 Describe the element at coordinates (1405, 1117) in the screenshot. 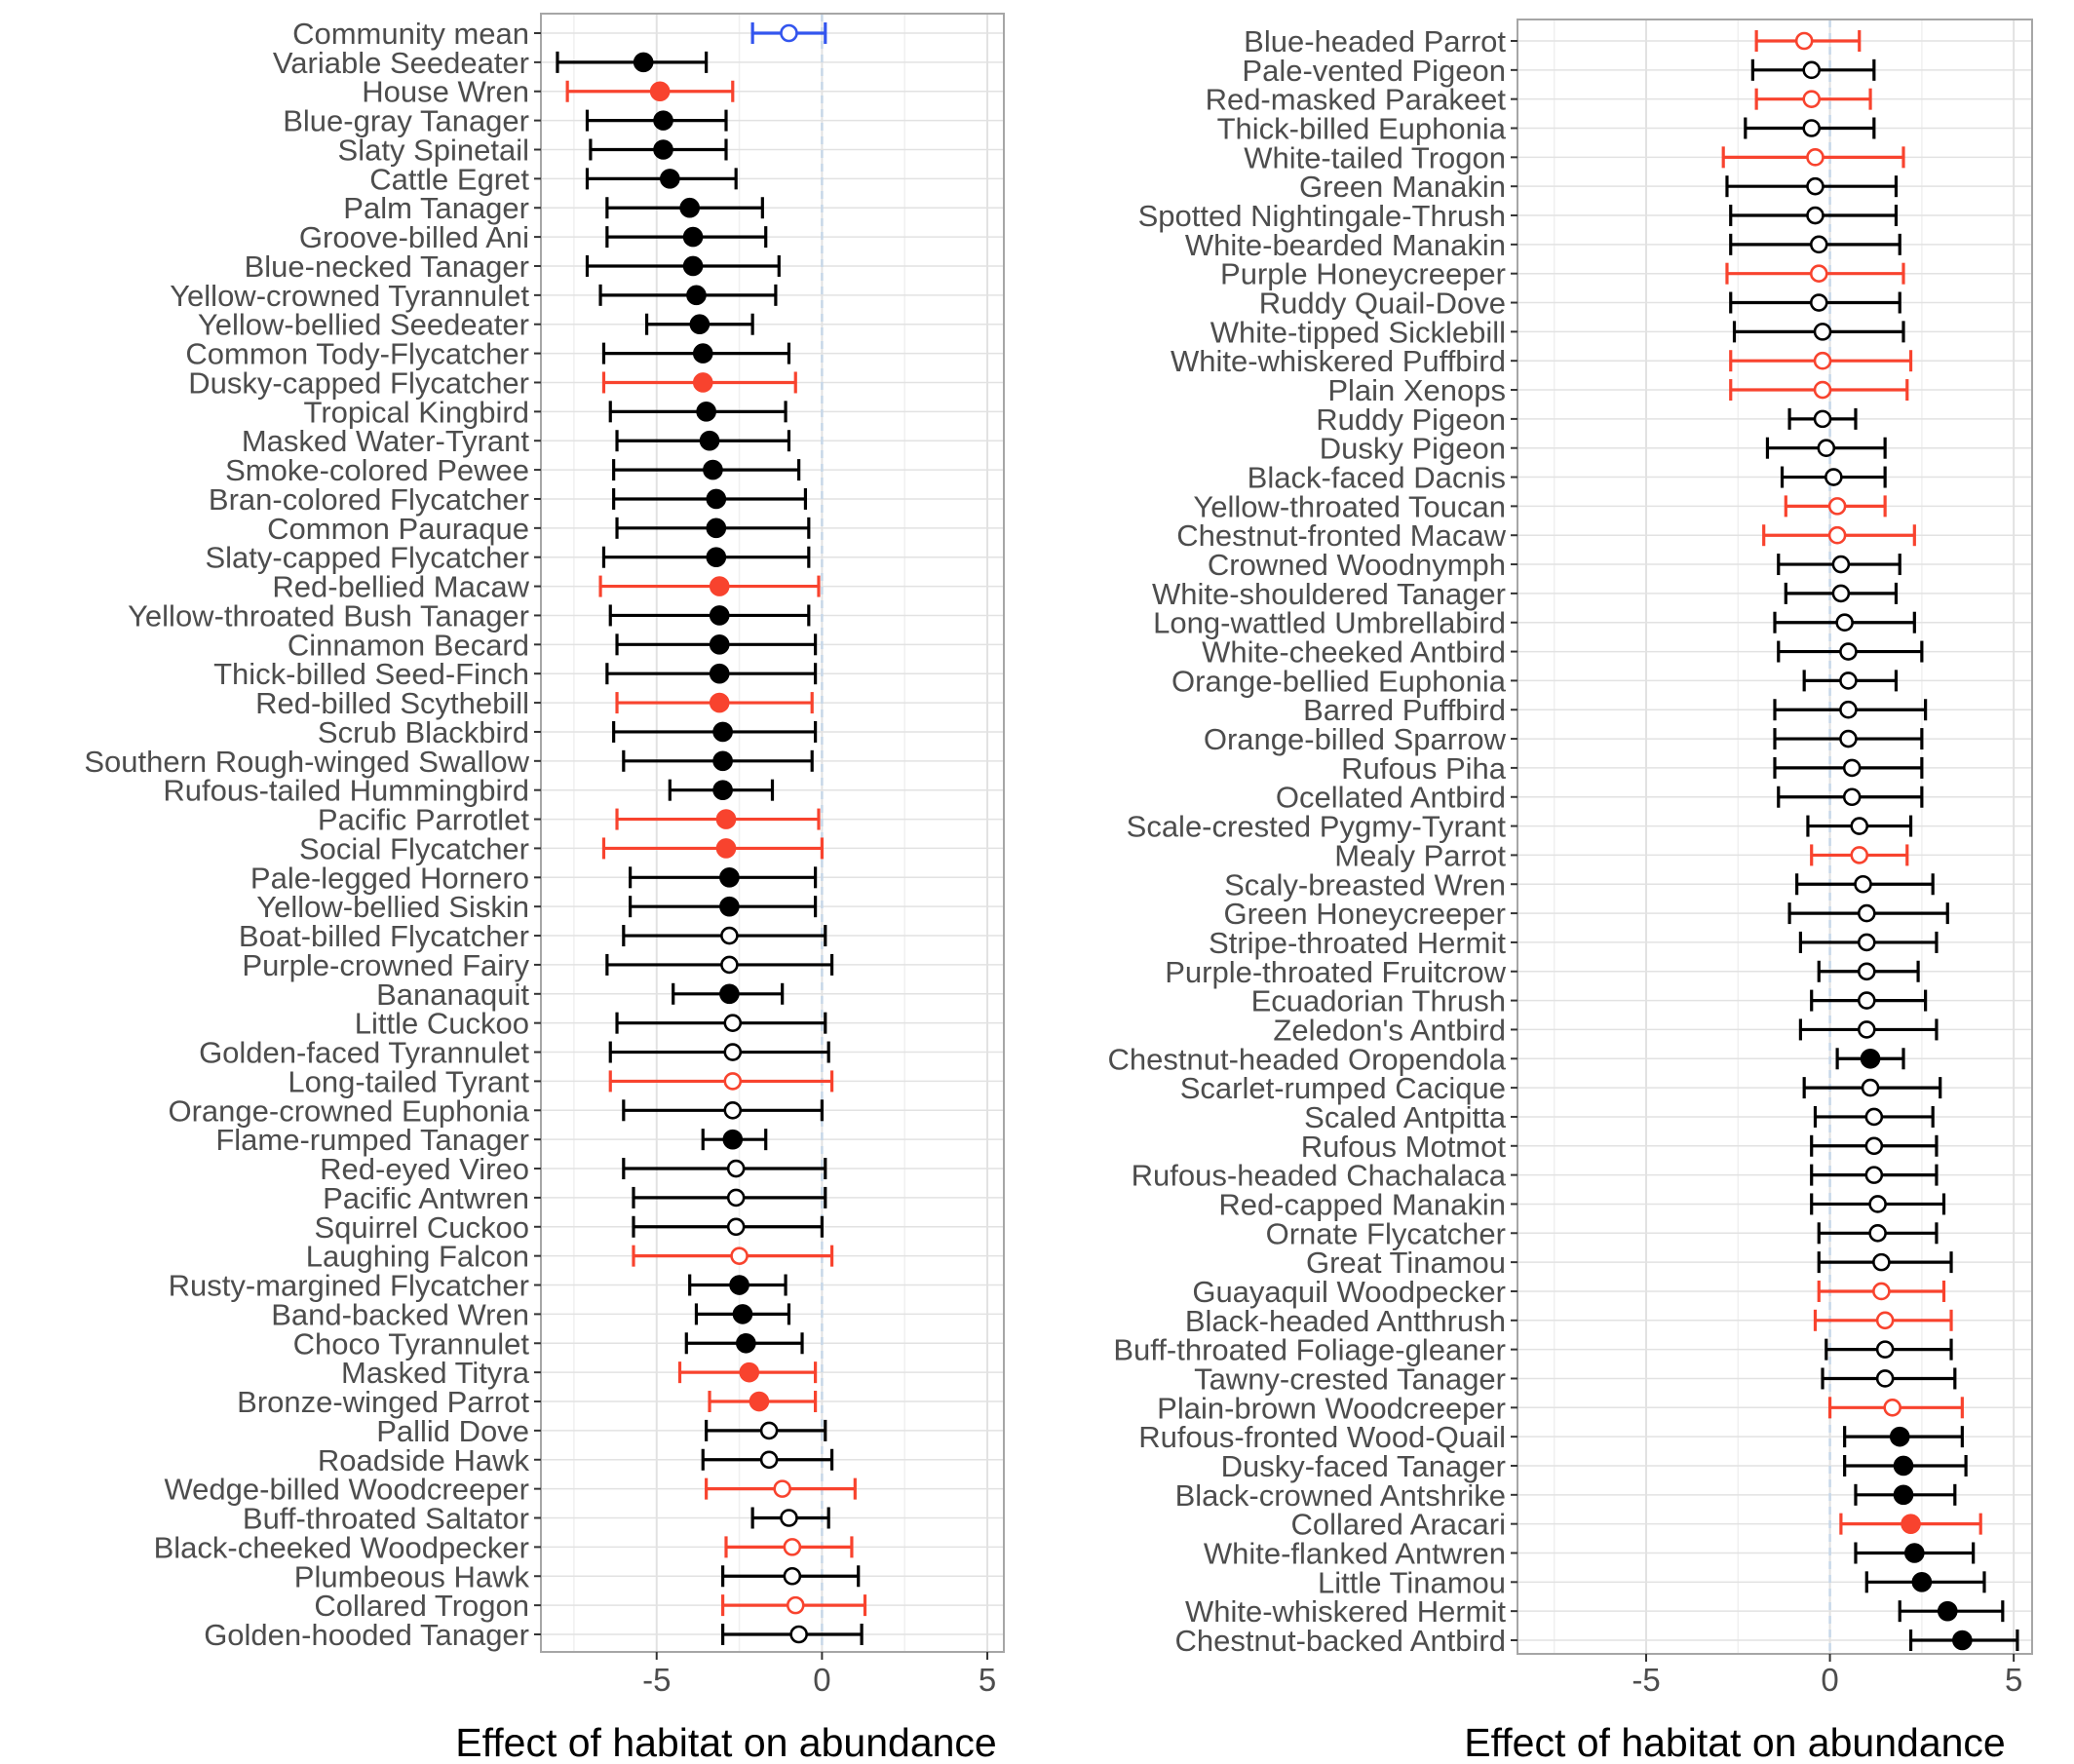

I see `species-label: Scaled Antpitta` at that location.